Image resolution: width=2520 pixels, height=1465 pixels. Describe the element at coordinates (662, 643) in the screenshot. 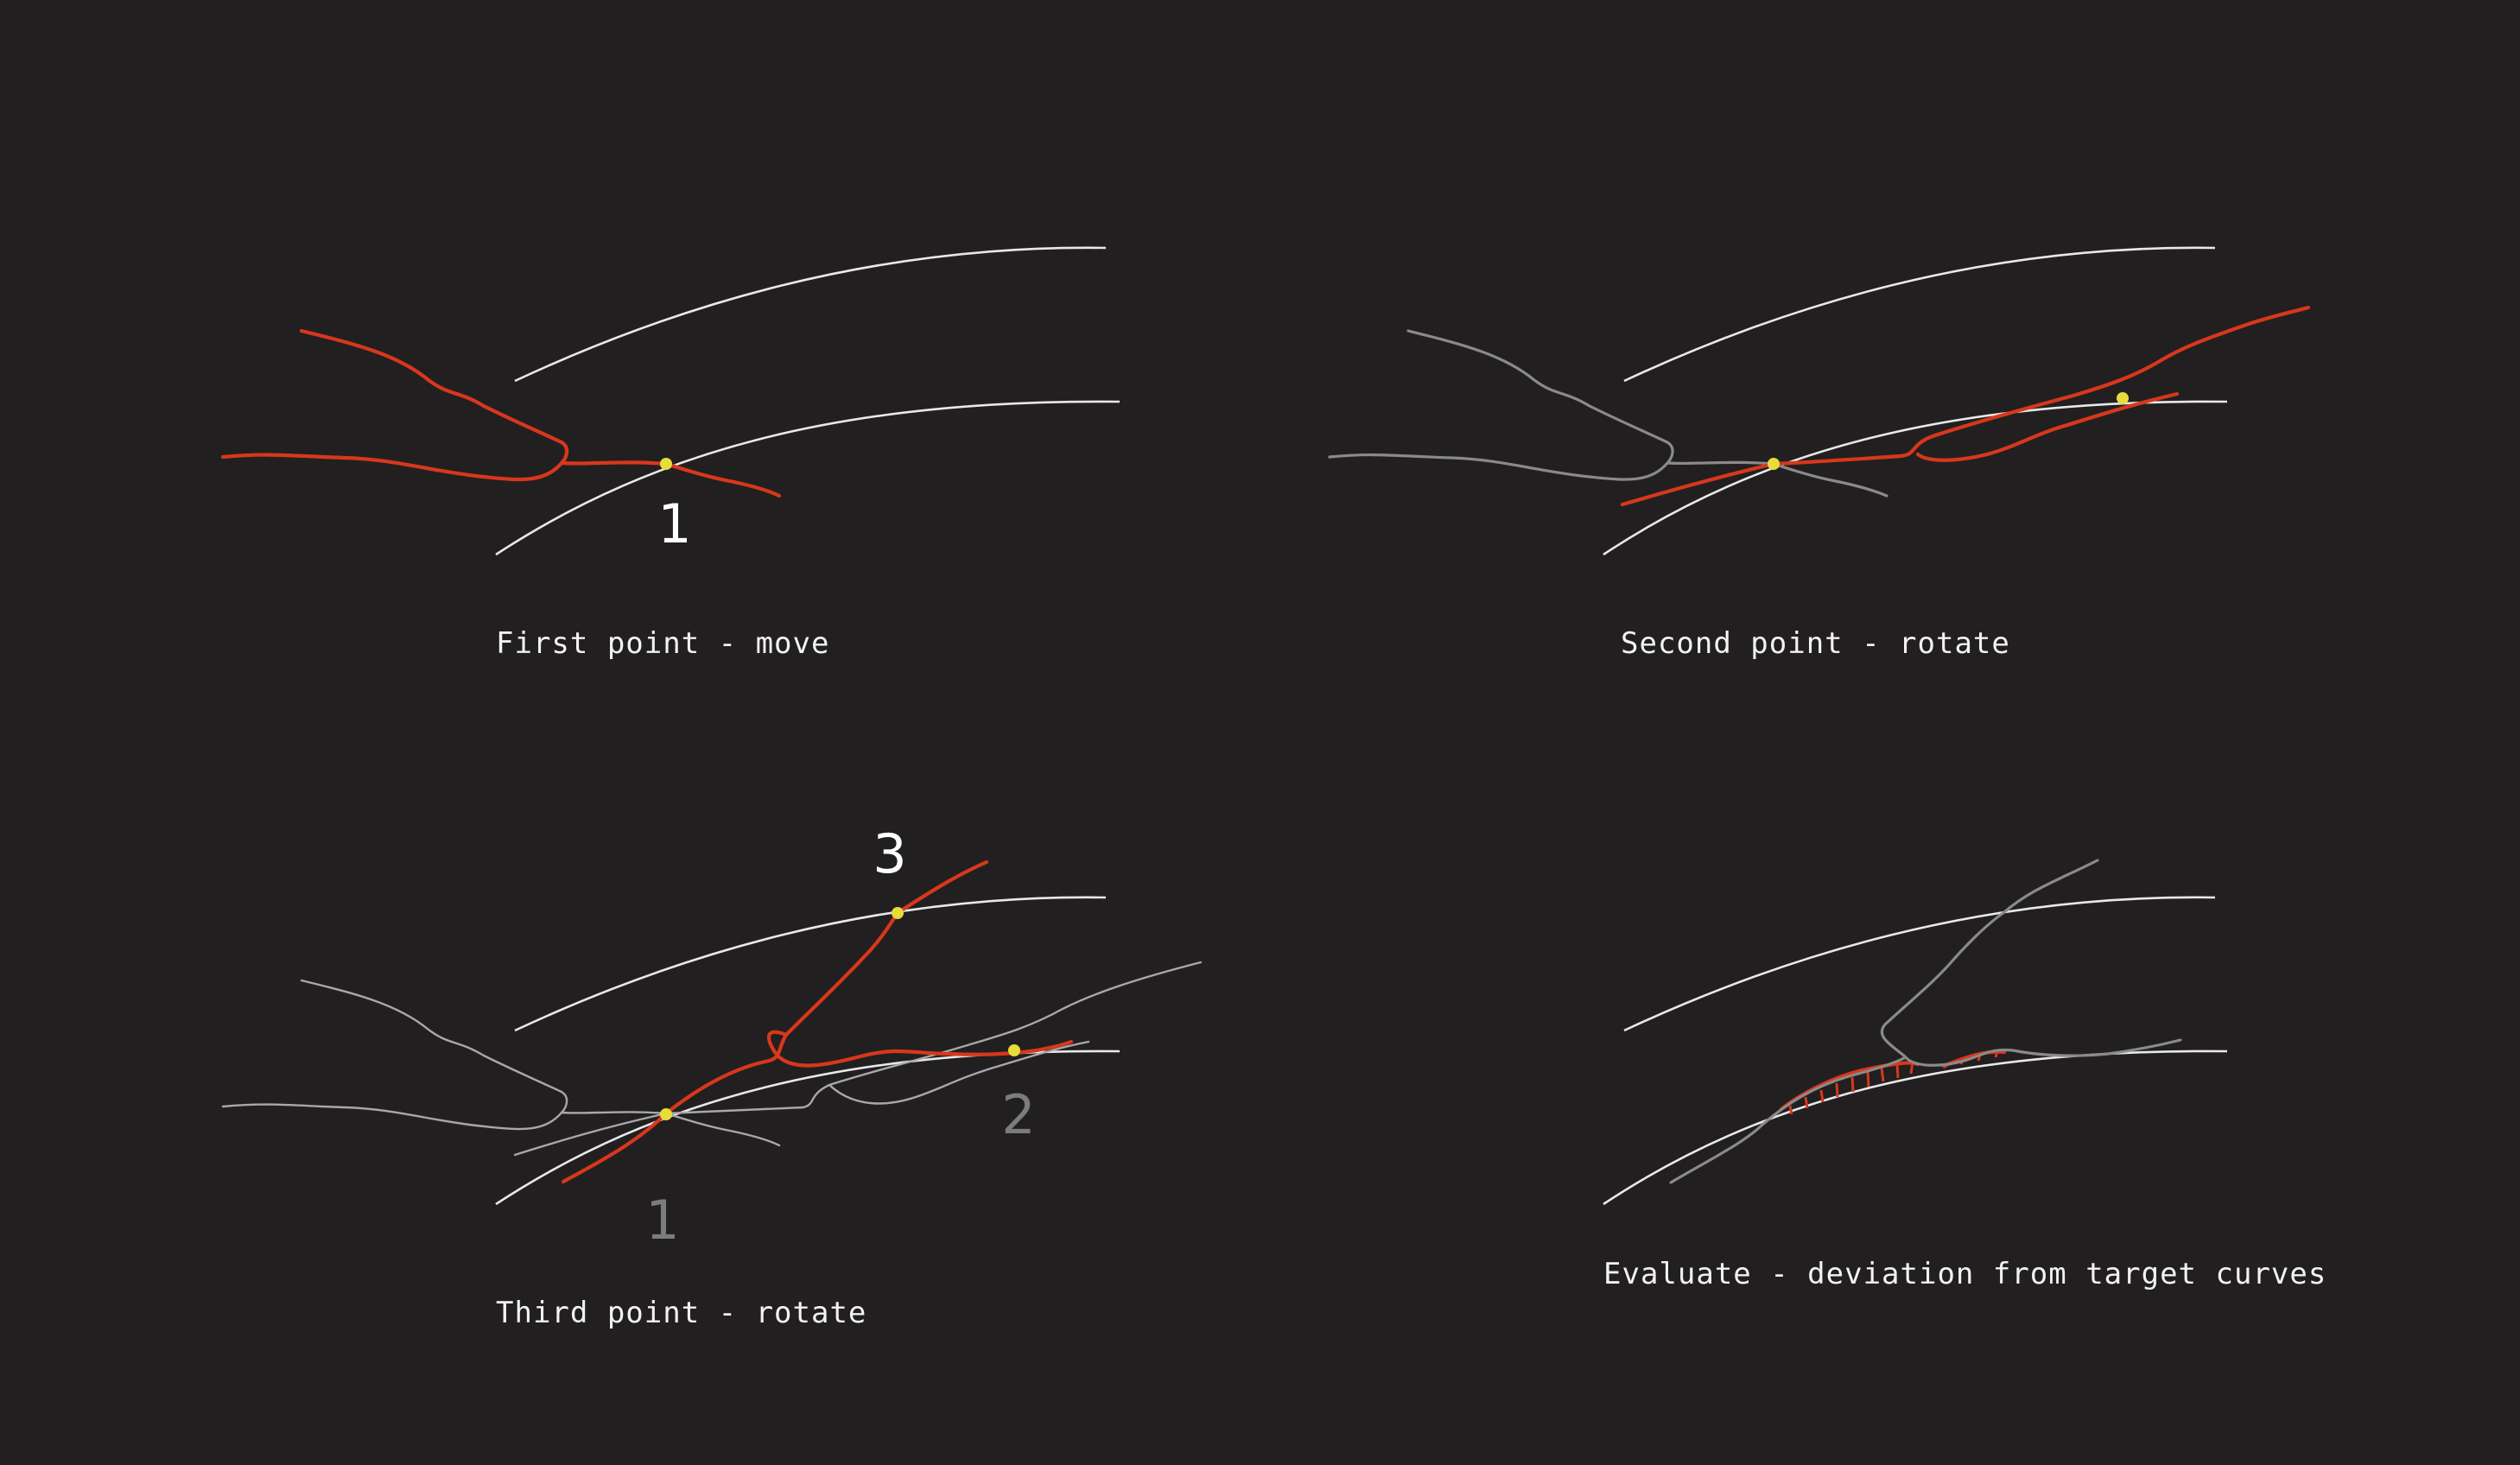

I see `caption-first-point: First point - move` at that location.